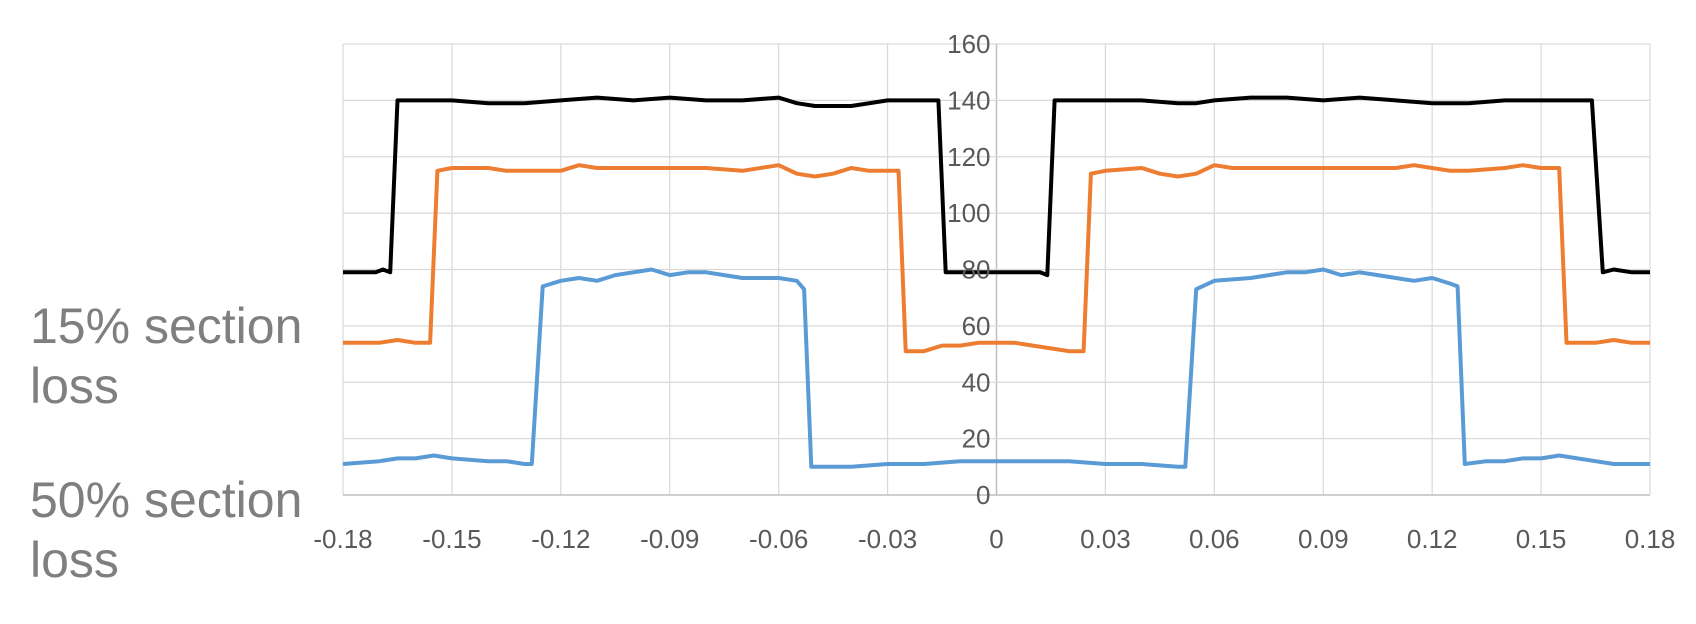 This screenshot has height=624, width=1696. What do you see at coordinates (976, 270) in the screenshot?
I see `y-tick-label: 80` at bounding box center [976, 270].